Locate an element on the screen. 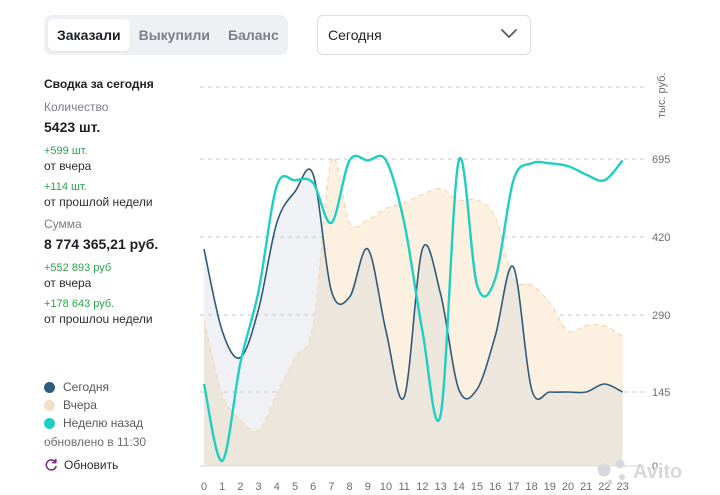 The image size is (720, 495). refresh-button: Обновить is located at coordinates (81, 465).